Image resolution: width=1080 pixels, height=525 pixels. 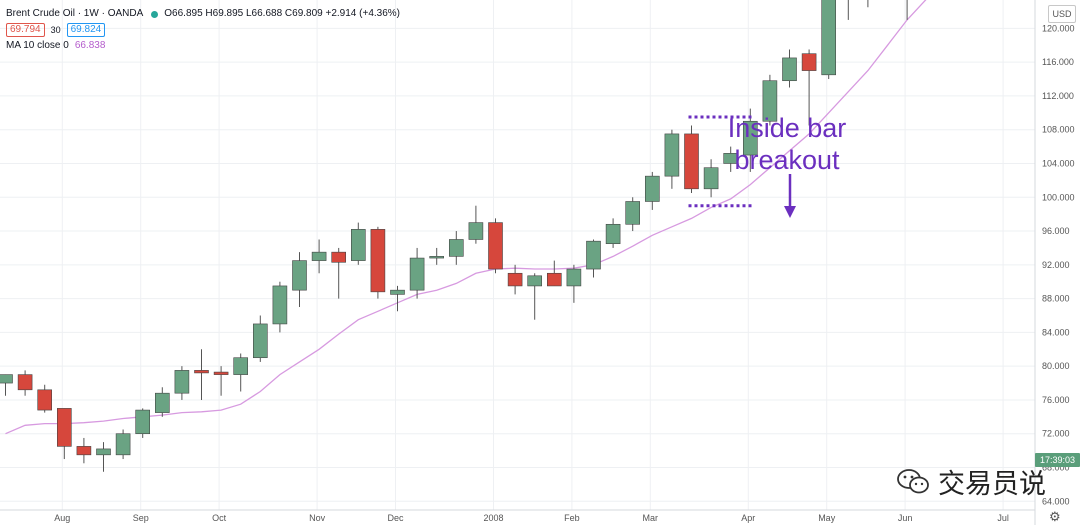 I want to click on x-tick-label: Nov, so click(x=317, y=518).